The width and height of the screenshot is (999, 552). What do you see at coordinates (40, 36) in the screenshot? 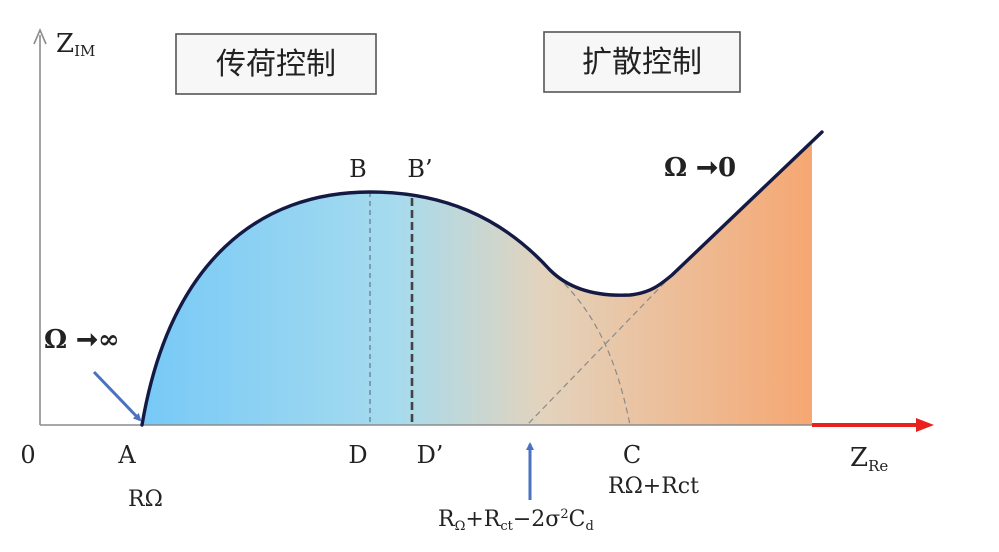
I see `y-axis-arrowhead` at bounding box center [40, 36].